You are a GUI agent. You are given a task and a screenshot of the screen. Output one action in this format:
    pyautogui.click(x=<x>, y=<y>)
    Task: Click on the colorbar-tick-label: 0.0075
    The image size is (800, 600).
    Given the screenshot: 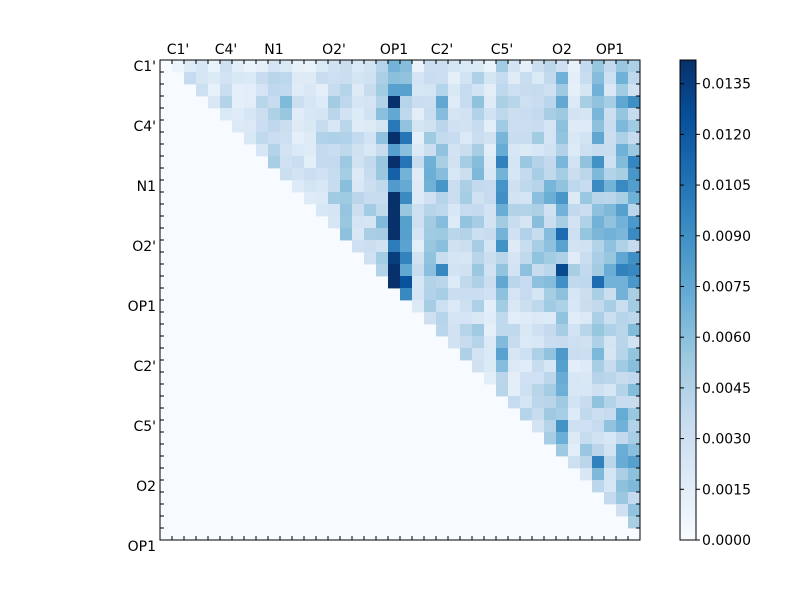 What is the action you would take?
    pyautogui.click(x=726, y=287)
    